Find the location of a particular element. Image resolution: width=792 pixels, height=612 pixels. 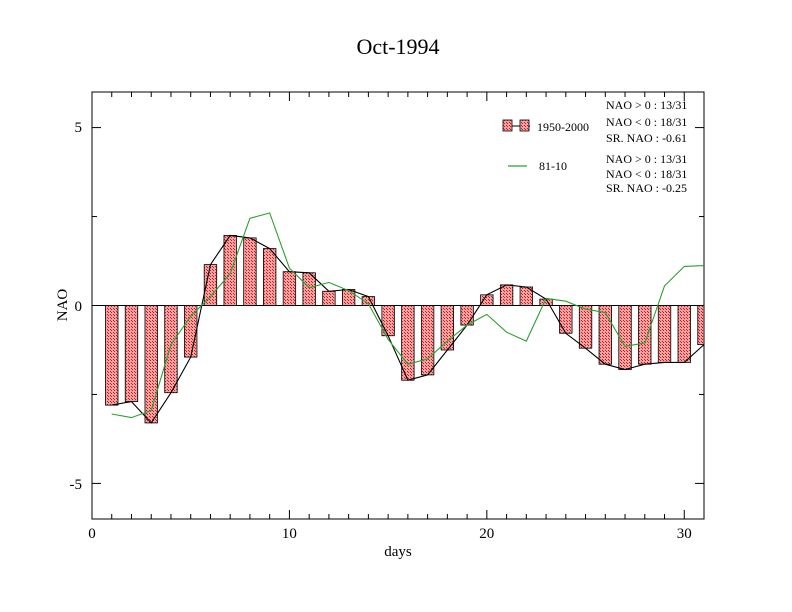

chart-title: Oct-1994 is located at coordinates (397, 46).